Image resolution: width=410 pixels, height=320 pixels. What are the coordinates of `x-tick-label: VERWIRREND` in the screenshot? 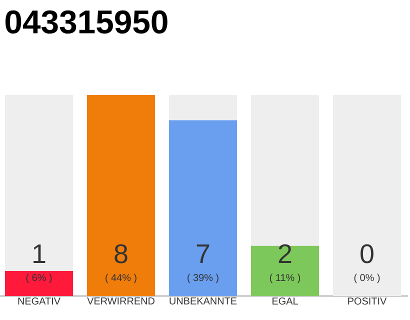 It's located at (120, 301).